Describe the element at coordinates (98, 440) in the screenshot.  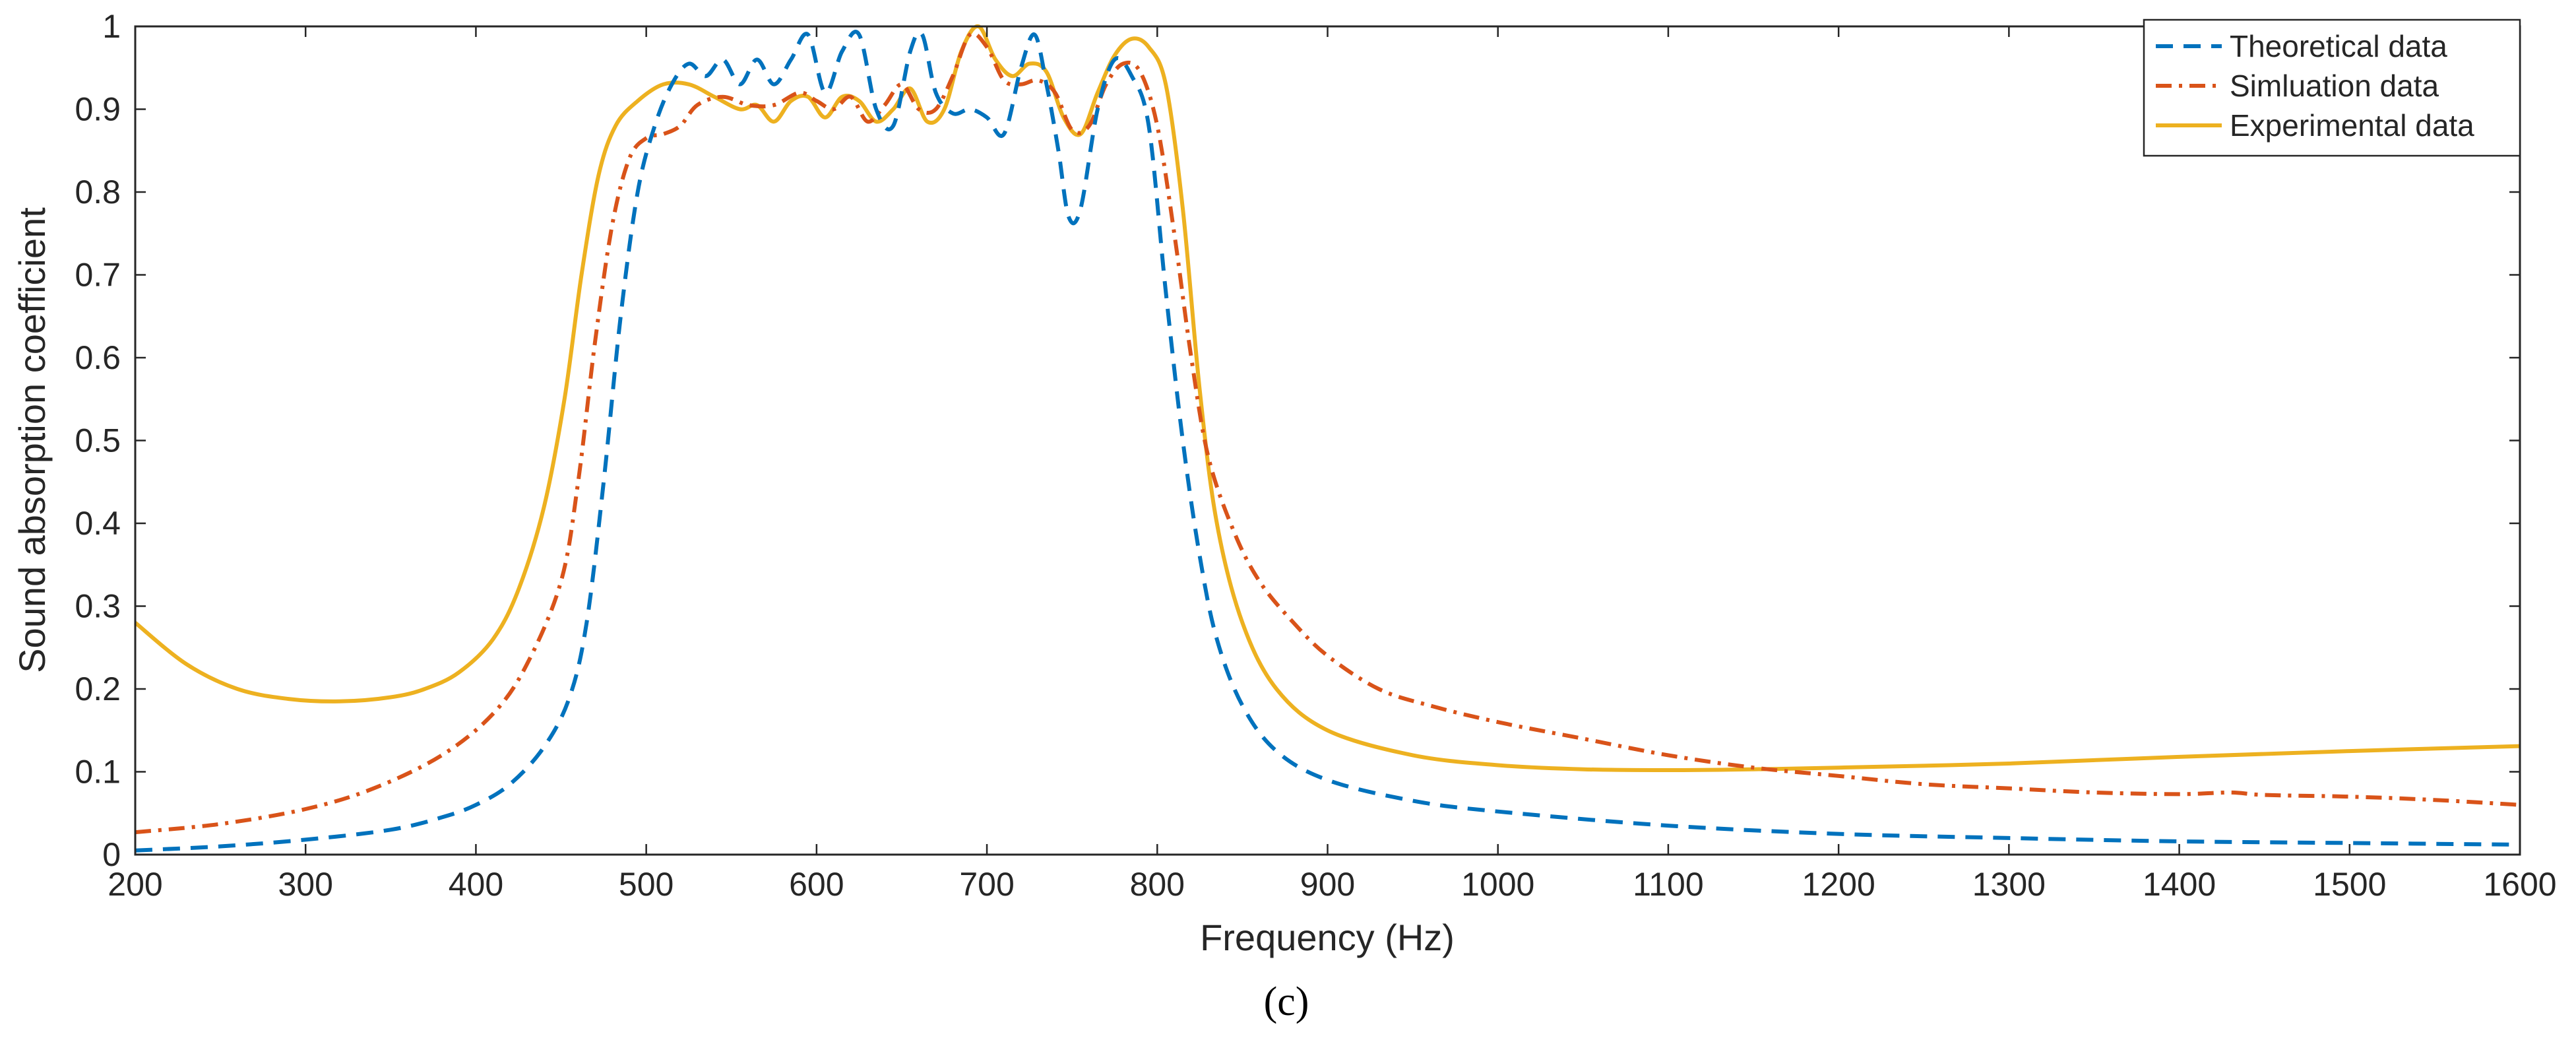
I see `y-tick-label: 0.5` at that location.